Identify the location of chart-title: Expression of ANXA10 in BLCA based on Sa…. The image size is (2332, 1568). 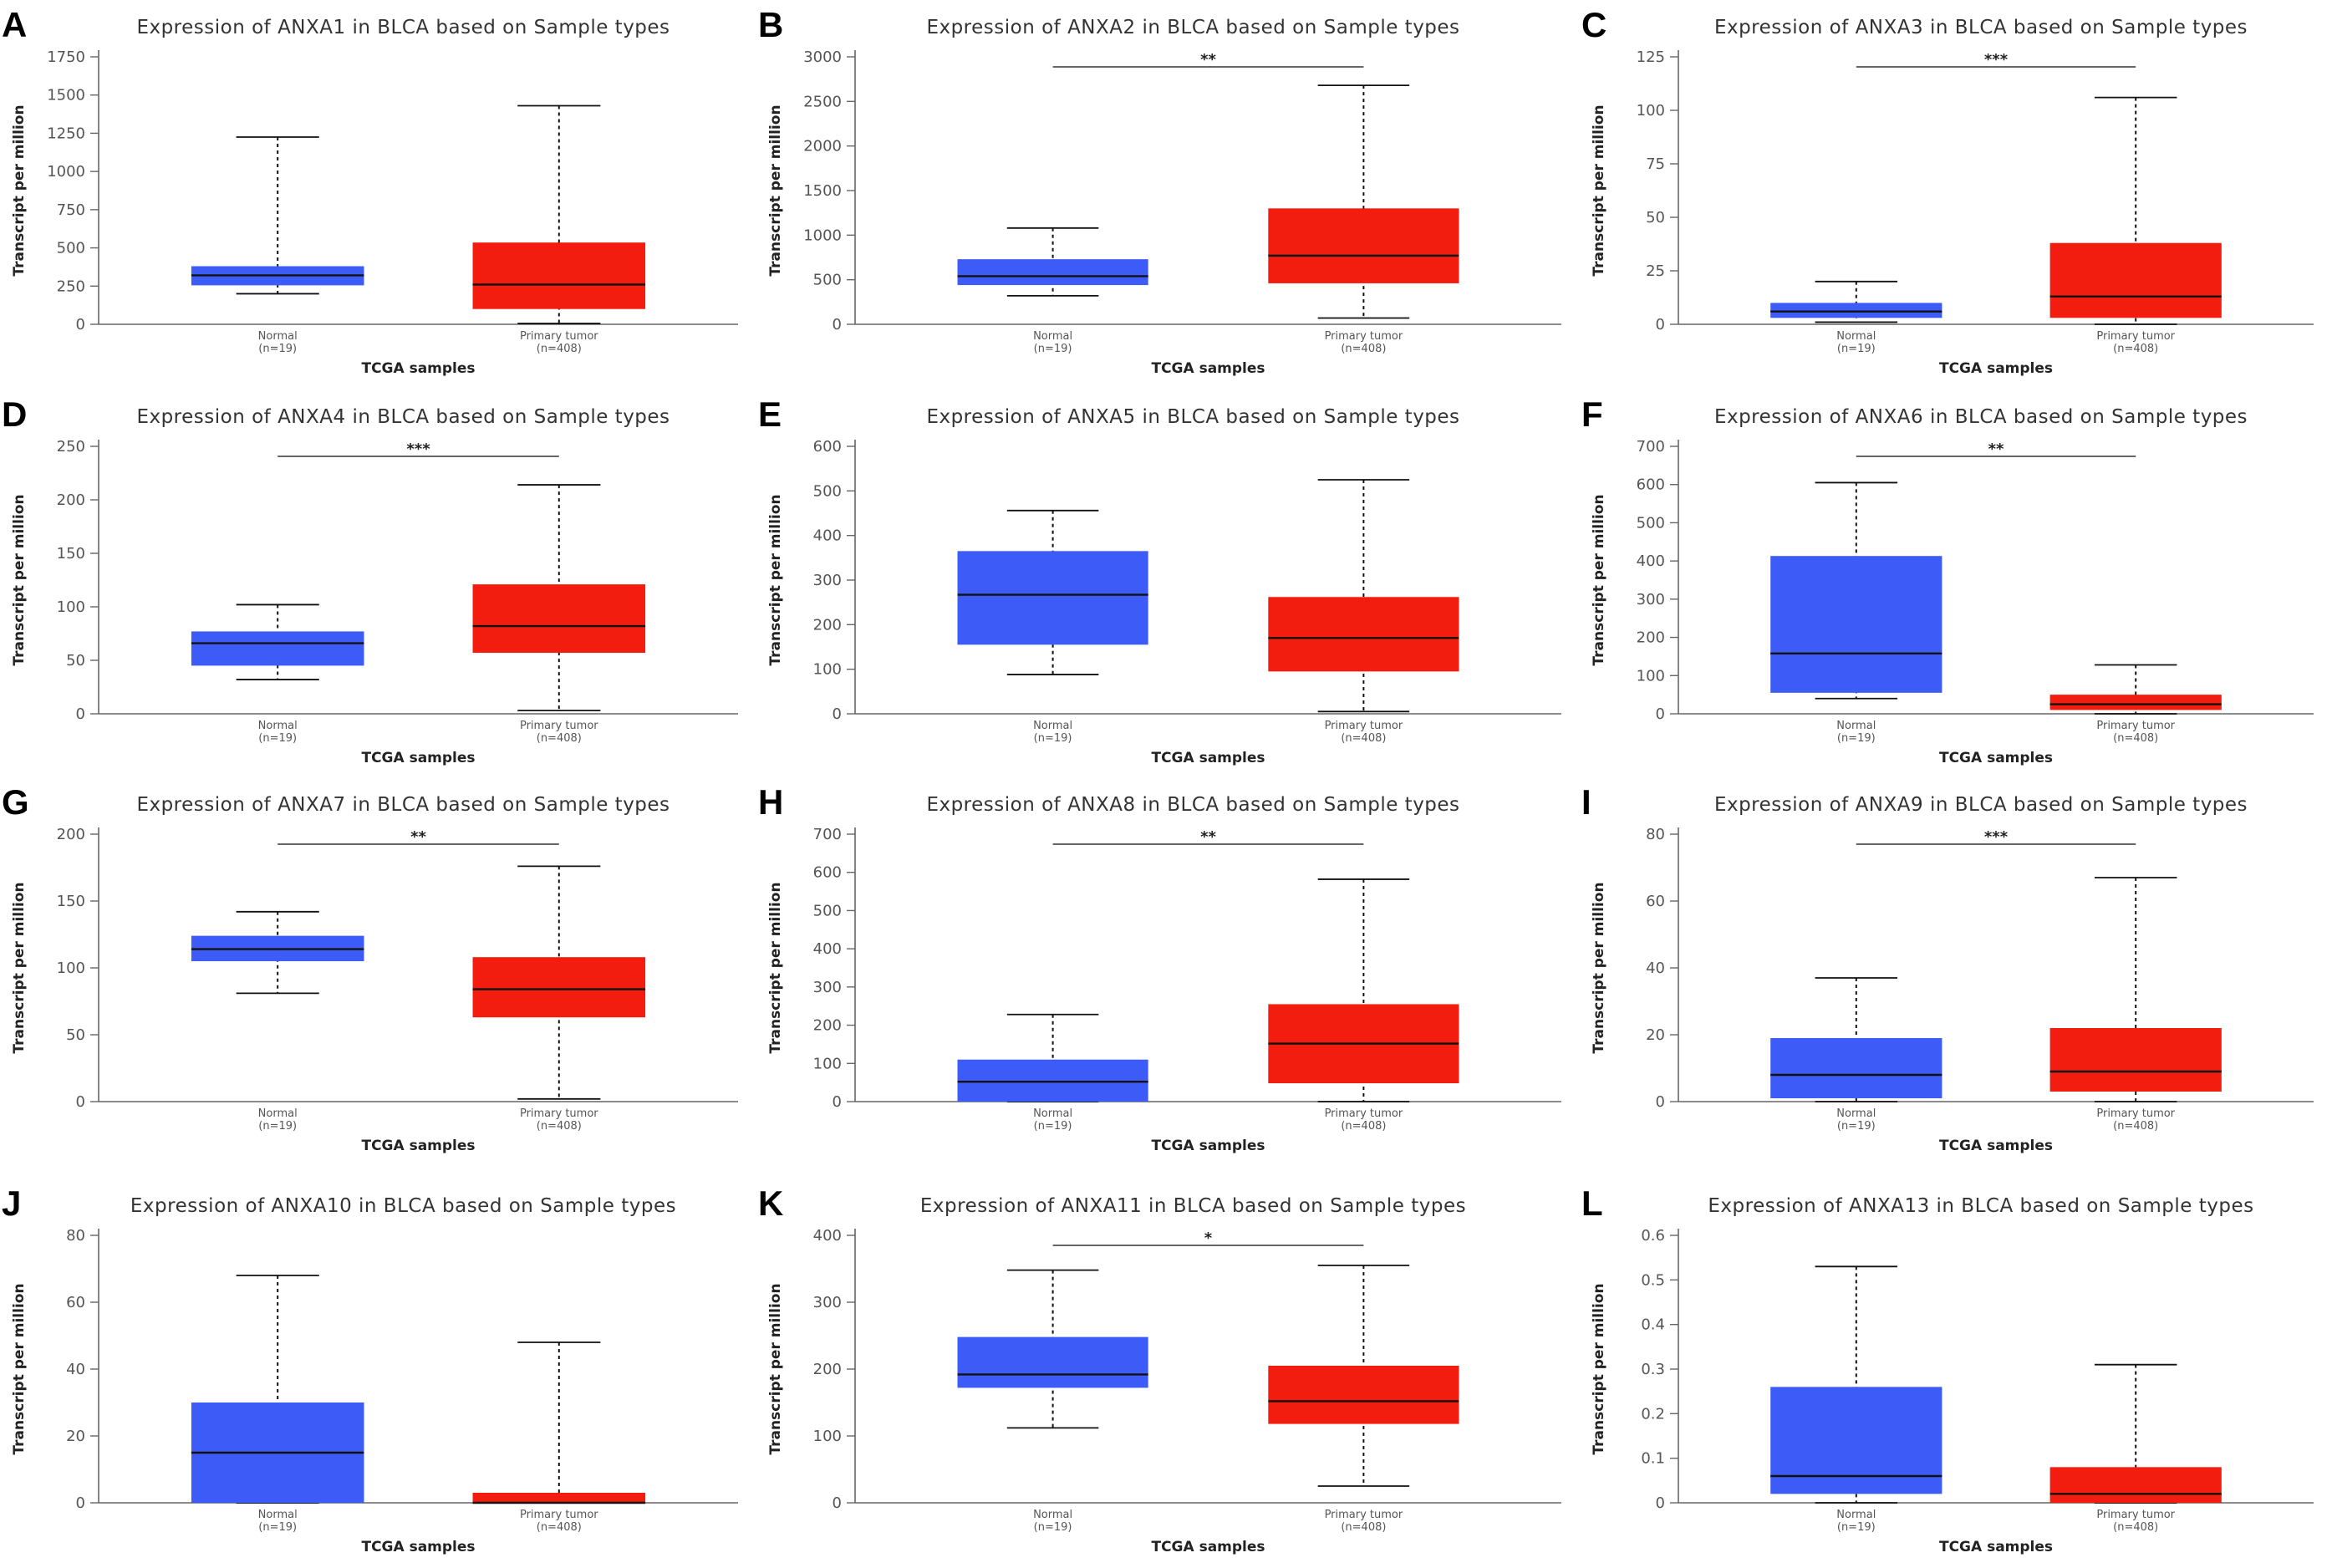
(403, 1206).